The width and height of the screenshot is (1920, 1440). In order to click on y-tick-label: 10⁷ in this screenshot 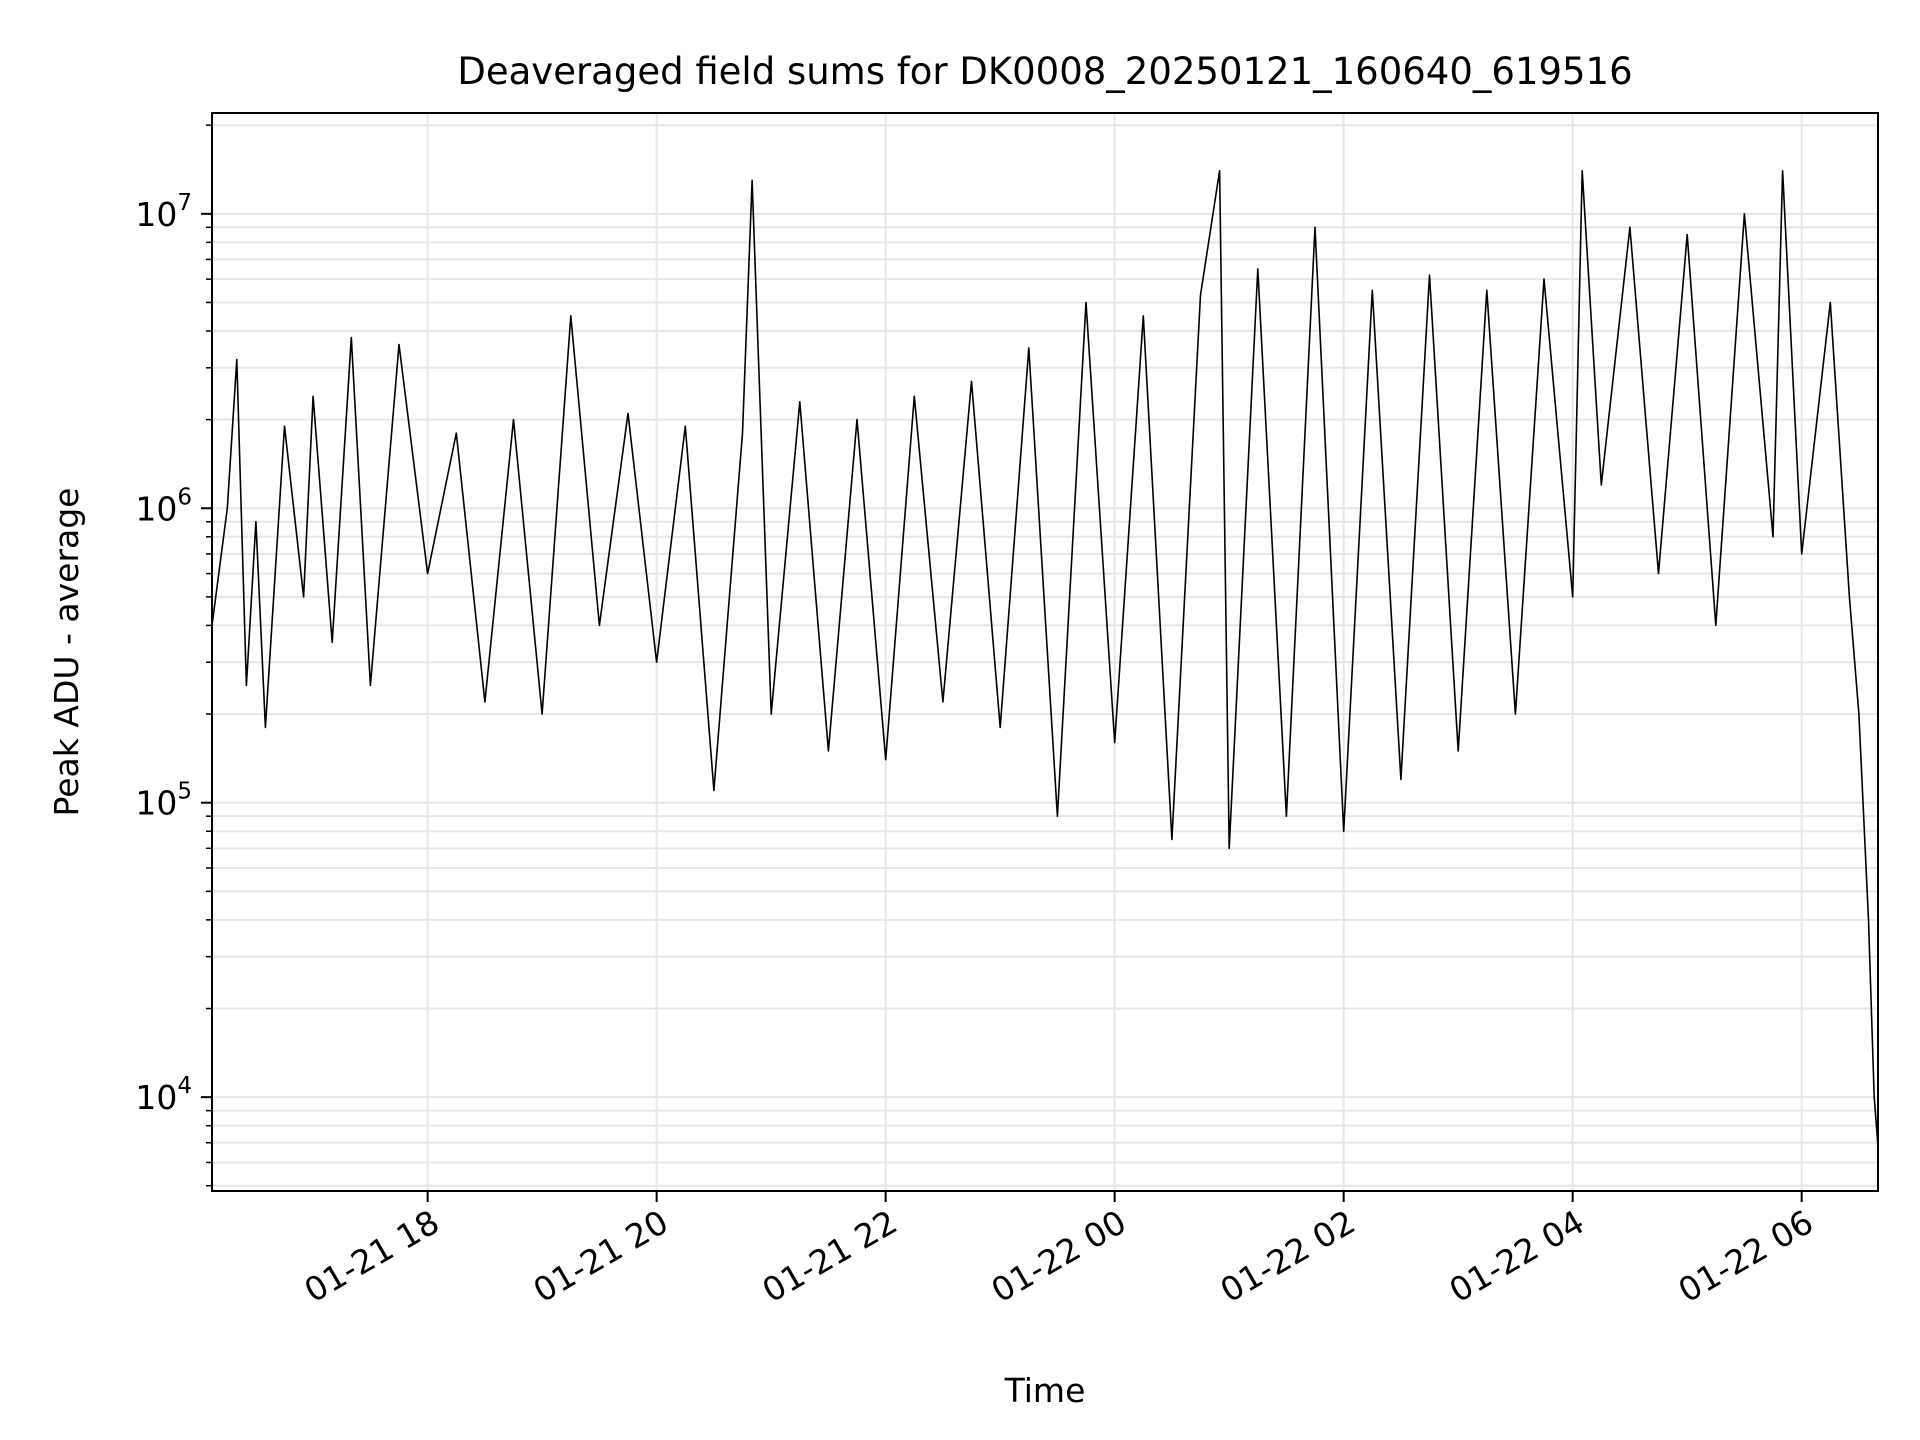, I will do `click(163, 212)`.